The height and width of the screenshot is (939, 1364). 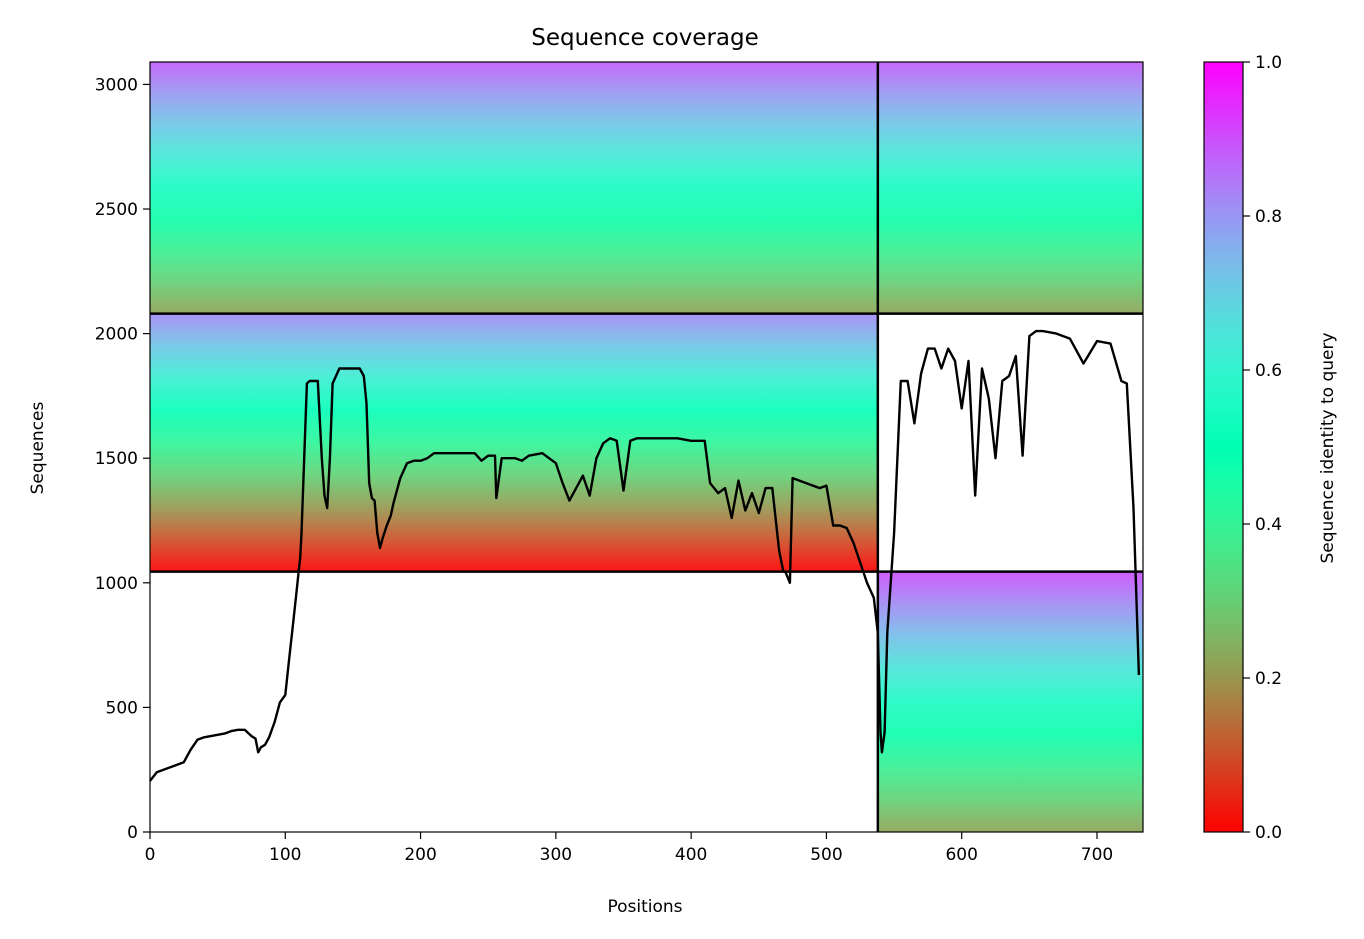 I want to click on colorbar-tick-label: 1.0, so click(x=1268, y=63).